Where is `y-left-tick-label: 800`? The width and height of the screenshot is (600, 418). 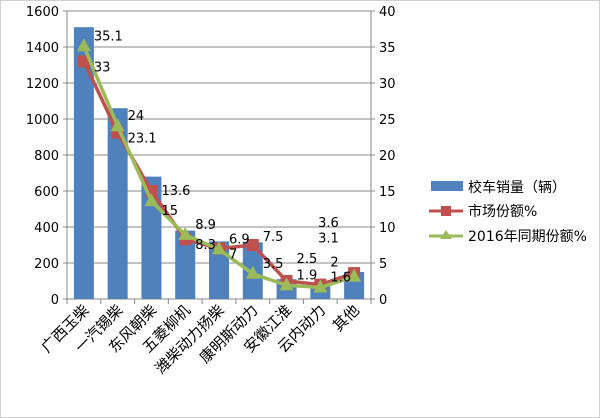
y-left-tick-label: 800 is located at coordinates (46, 156).